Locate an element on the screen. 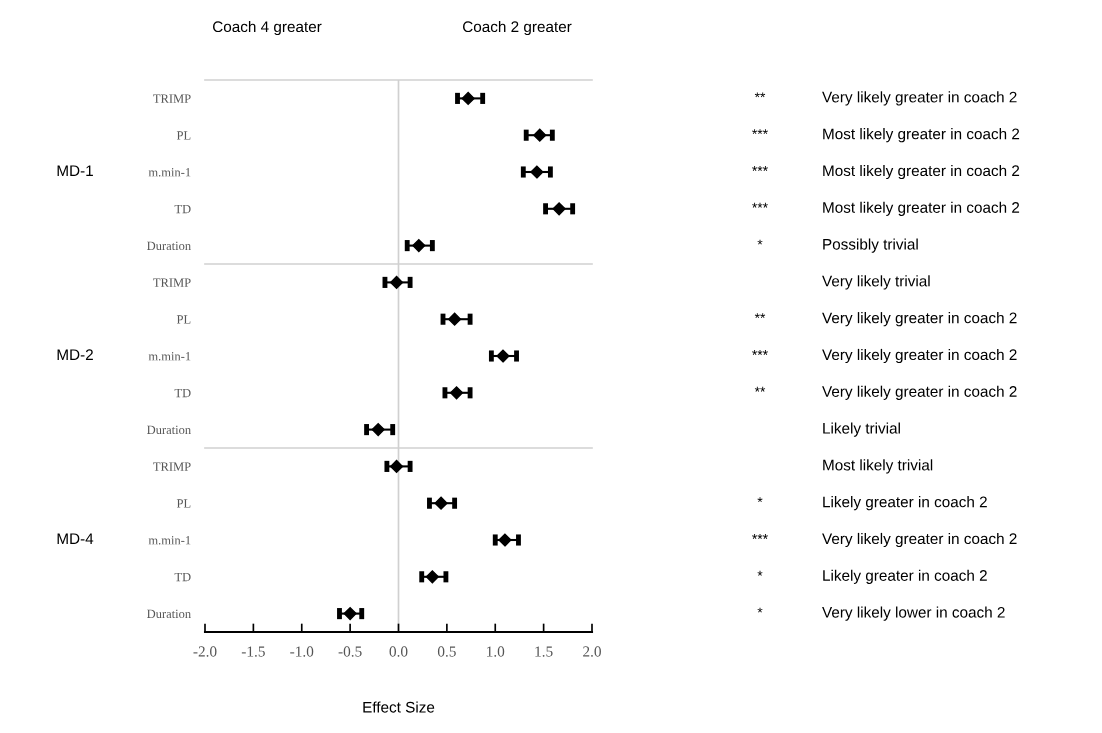 This screenshot has height=733, width=1102. text: Possibly trivial is located at coordinates (870, 245).